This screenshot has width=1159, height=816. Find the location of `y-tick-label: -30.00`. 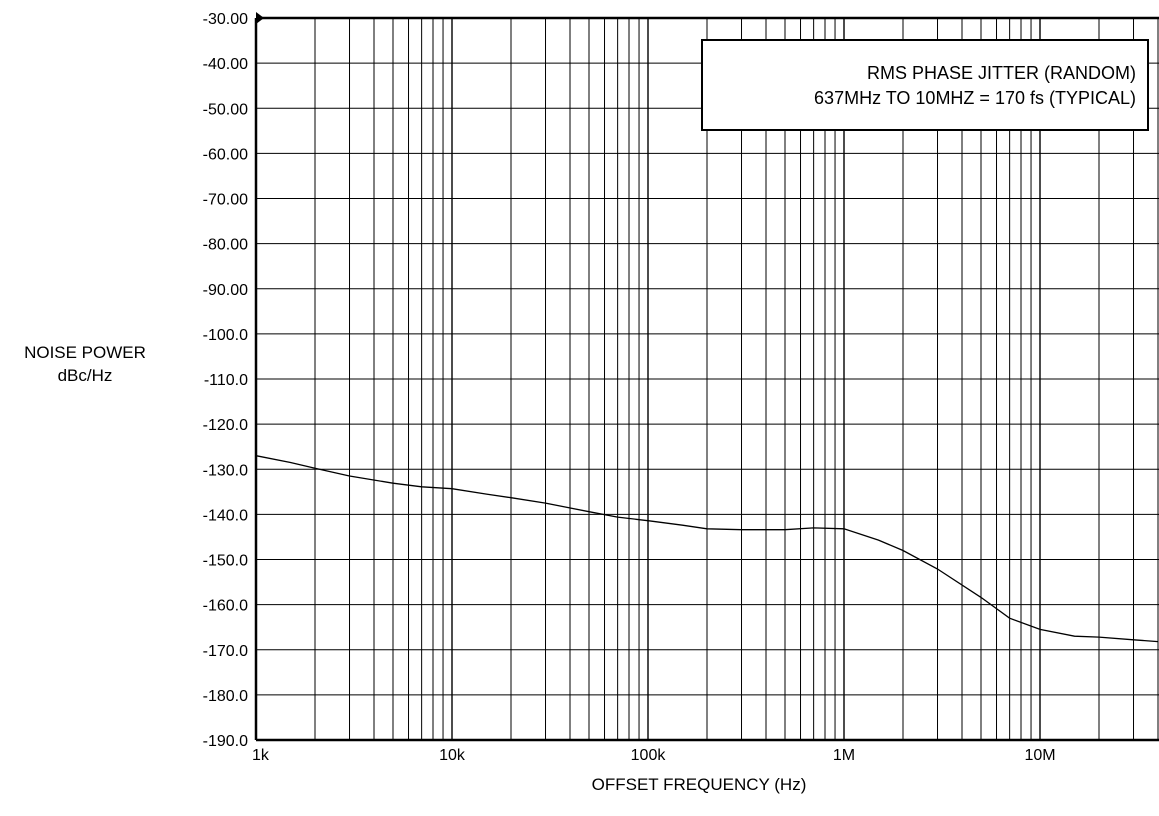

y-tick-label: -30.00 is located at coordinates (225, 19).